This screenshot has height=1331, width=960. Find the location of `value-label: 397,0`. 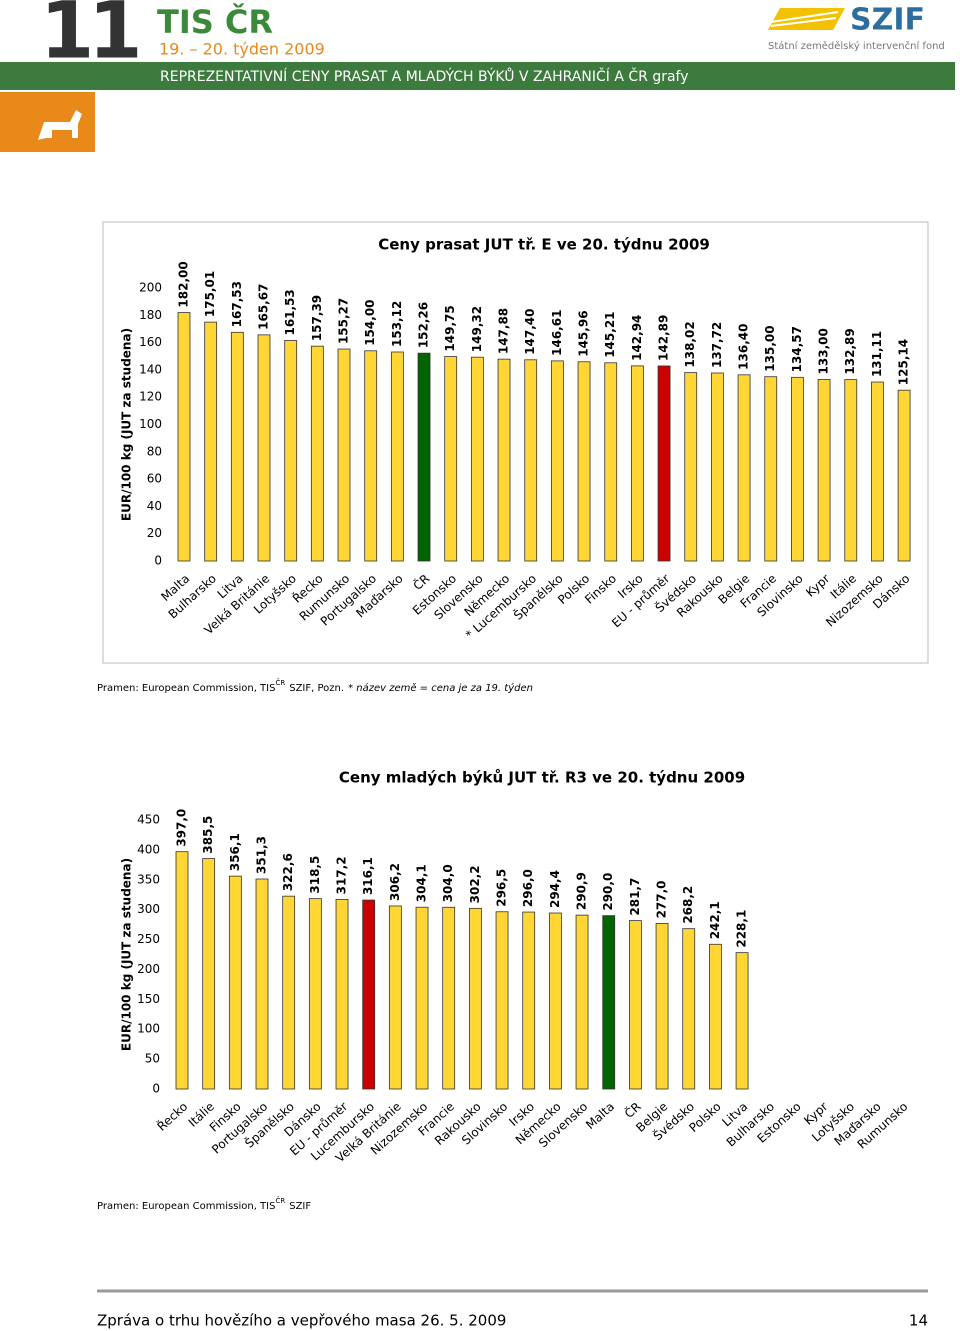

value-label: 397,0 is located at coordinates (182, 828).